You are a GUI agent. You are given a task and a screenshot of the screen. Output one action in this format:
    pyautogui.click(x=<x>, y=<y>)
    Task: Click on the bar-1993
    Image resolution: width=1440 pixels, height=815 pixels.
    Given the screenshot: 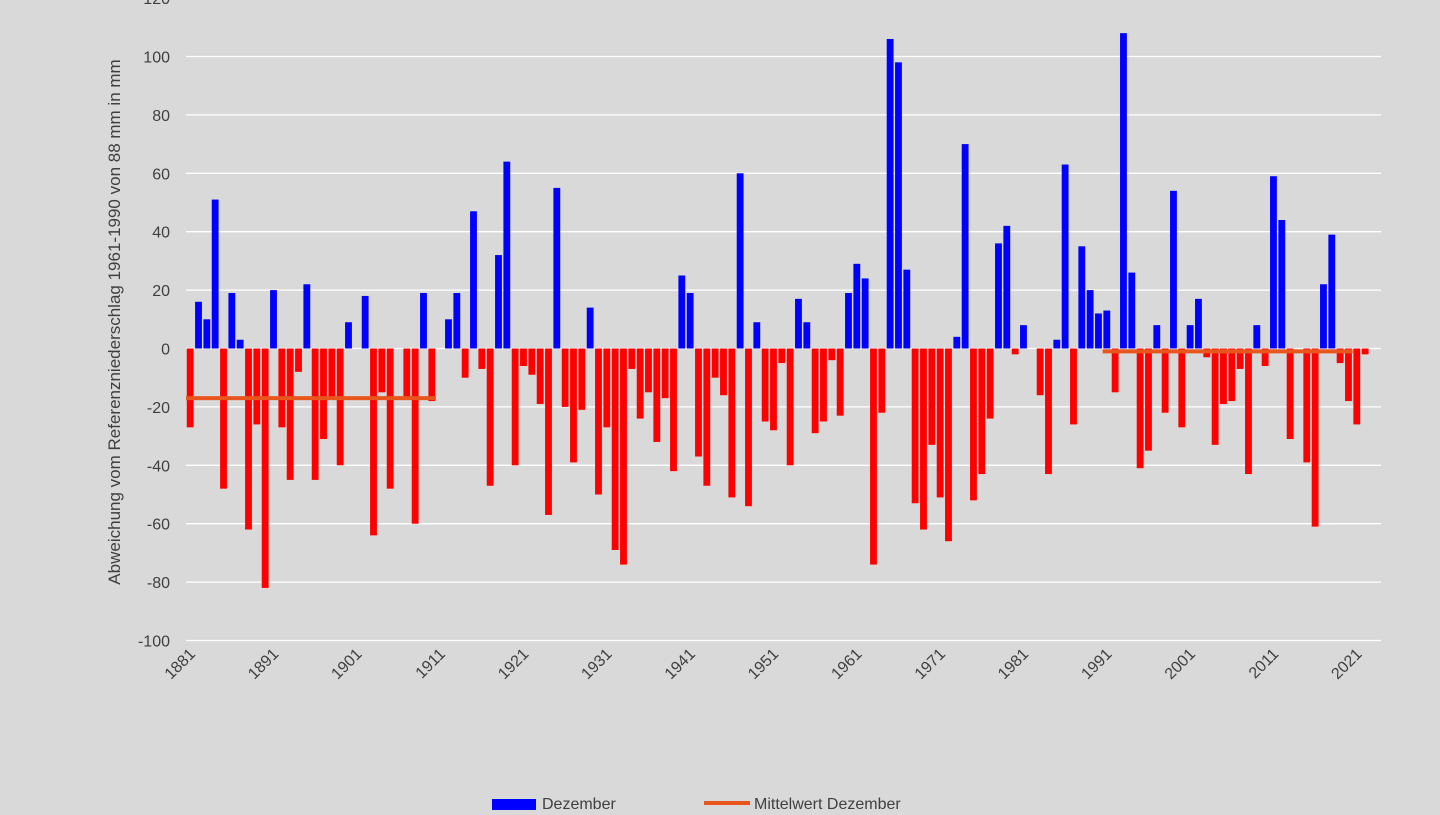 What is the action you would take?
    pyautogui.click(x=1123, y=191)
    